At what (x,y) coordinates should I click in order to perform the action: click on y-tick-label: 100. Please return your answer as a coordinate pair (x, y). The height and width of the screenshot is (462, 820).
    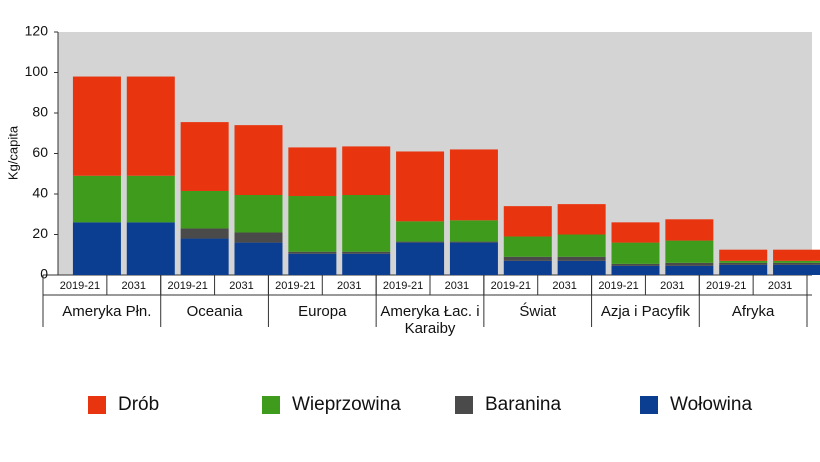
    Looking at the image, I should click on (37, 71).